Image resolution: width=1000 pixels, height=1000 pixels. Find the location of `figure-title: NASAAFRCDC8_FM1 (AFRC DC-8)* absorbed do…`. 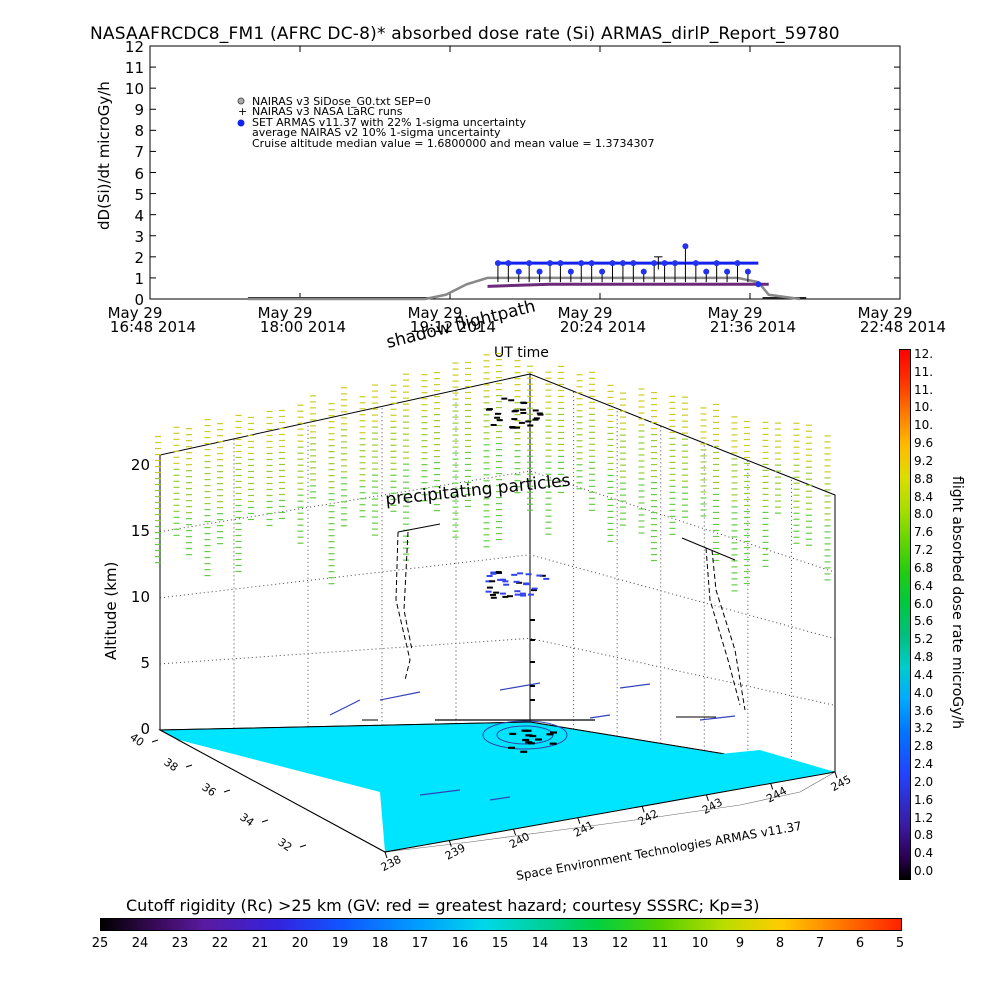

figure-title: NASAAFRCDC8_FM1 (AFRC DC-8)* absorbed do… is located at coordinates (465, 34).